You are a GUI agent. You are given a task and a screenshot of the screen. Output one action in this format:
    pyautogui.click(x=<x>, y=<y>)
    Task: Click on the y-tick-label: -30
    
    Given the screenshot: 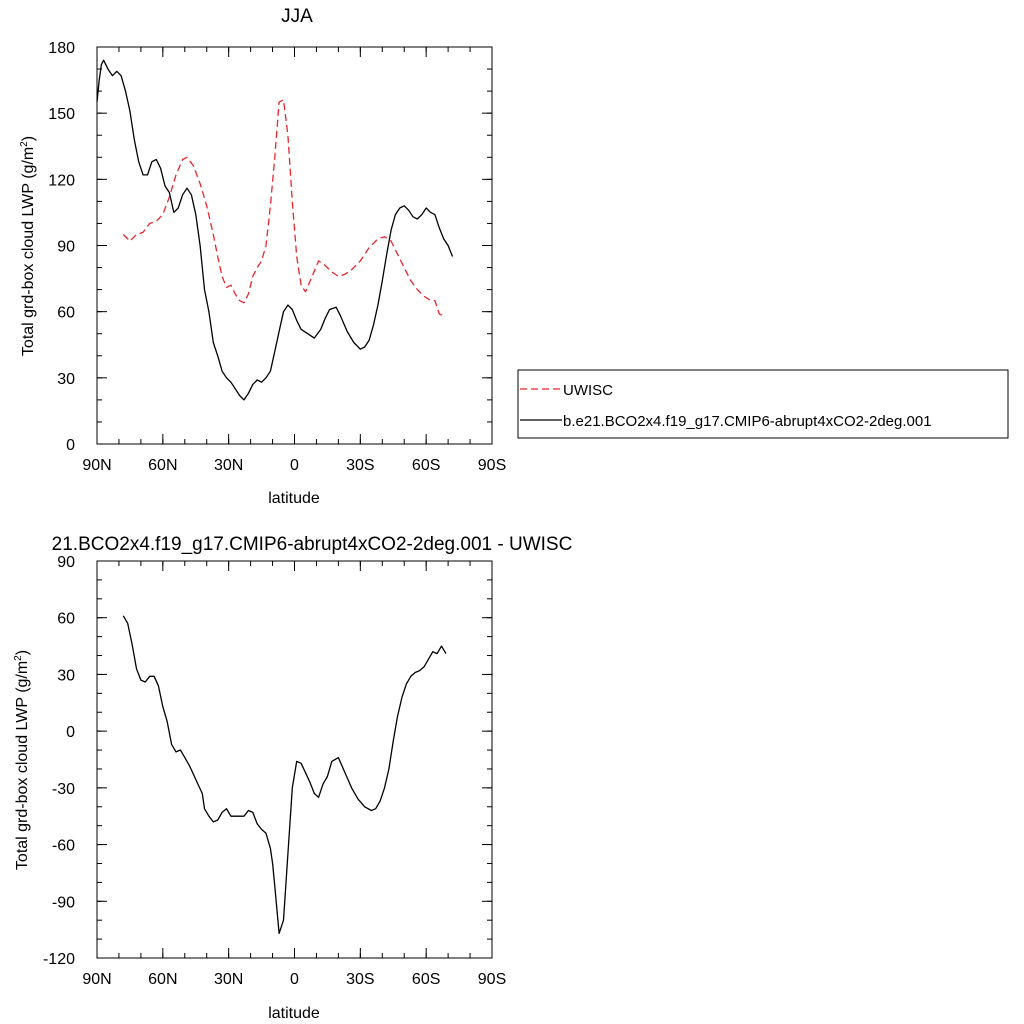 What is the action you would take?
    pyautogui.click(x=63, y=789)
    